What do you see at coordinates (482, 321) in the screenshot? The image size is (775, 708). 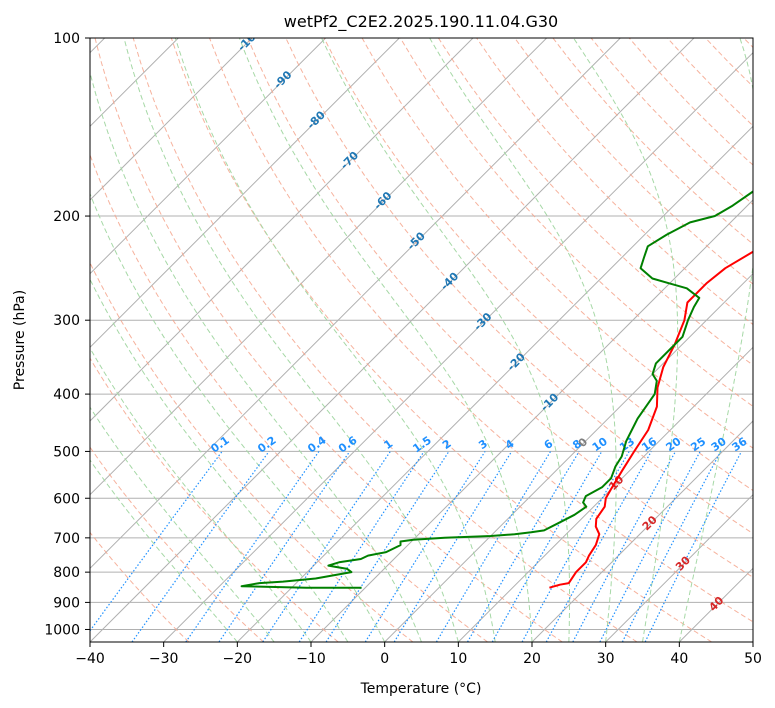 I see `isotherm-label: -30` at bounding box center [482, 321].